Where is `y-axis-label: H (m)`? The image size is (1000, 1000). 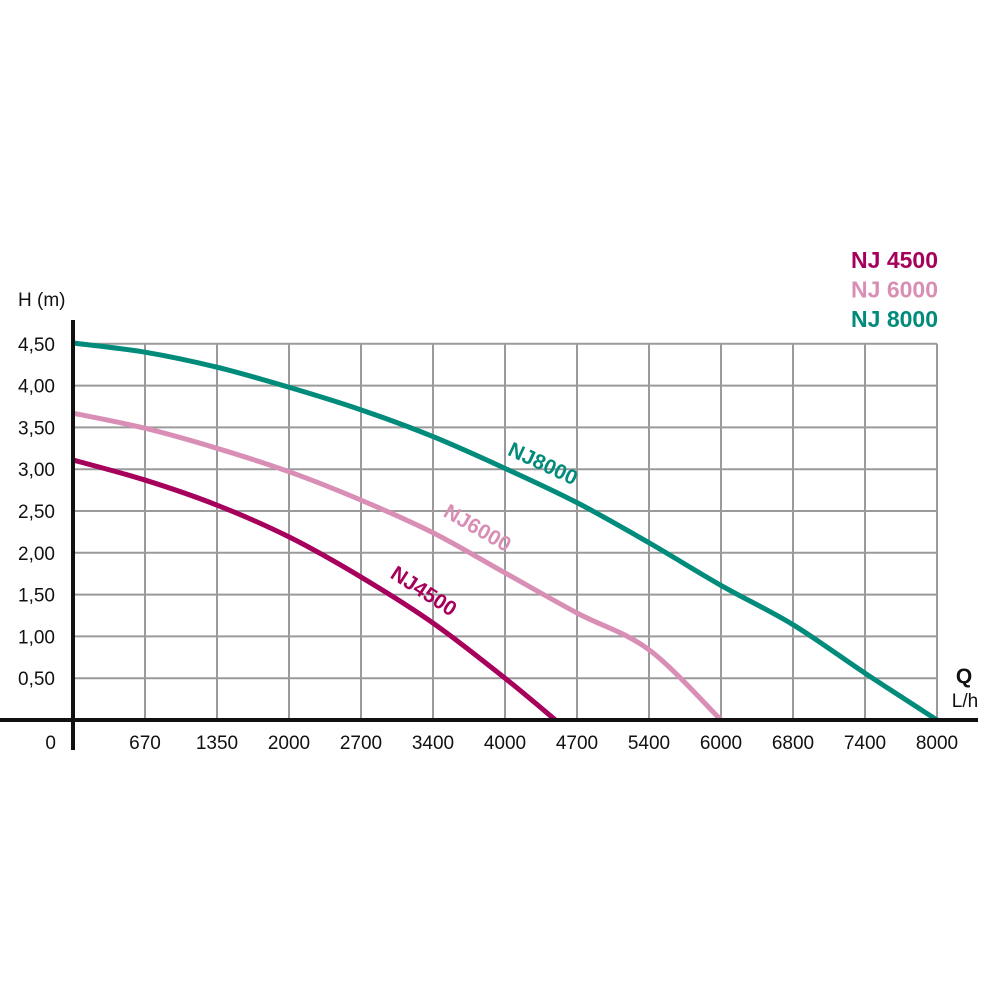
y-axis-label: H (m) is located at coordinates (41, 300).